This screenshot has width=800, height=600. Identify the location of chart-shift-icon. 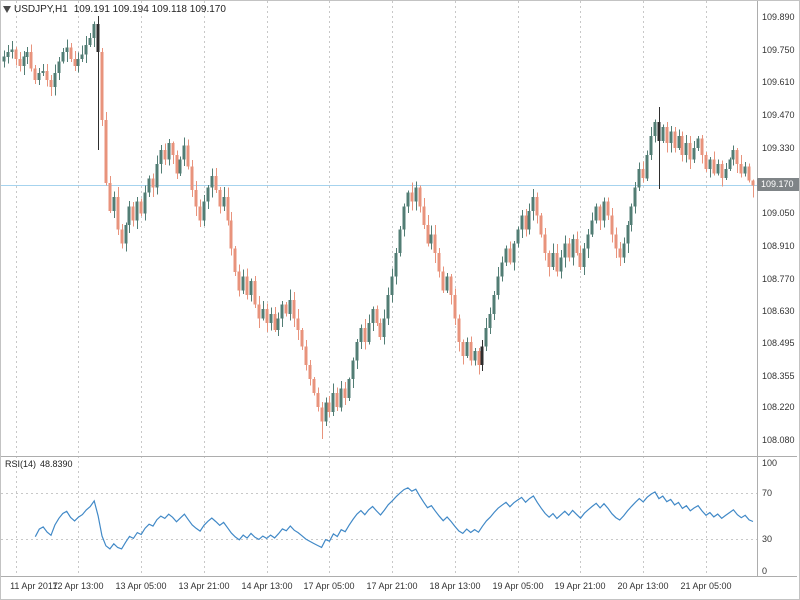
(7, 9).